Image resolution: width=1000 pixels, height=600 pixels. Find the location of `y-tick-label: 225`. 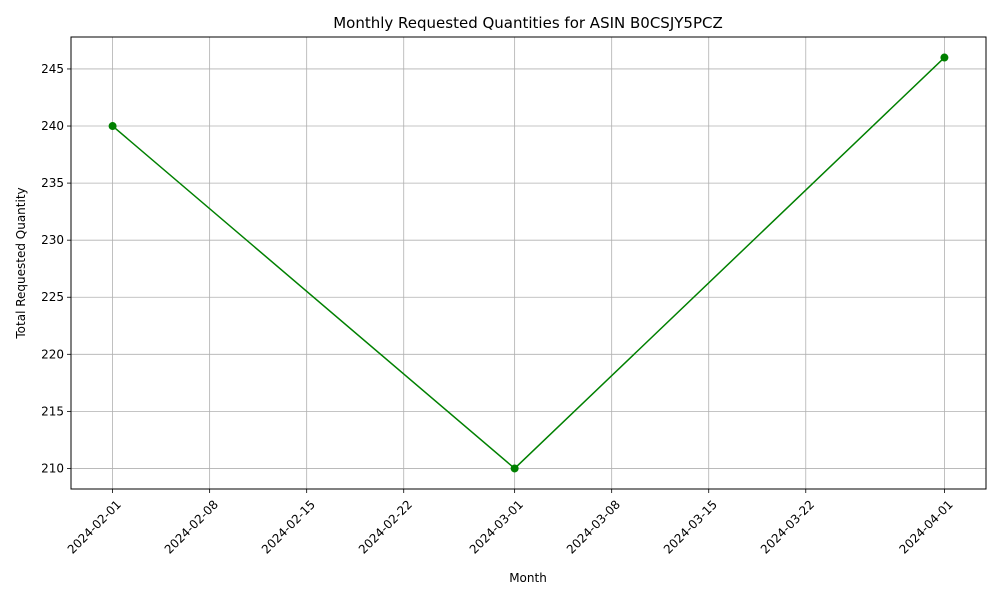

y-tick-label: 225 is located at coordinates (52, 297).